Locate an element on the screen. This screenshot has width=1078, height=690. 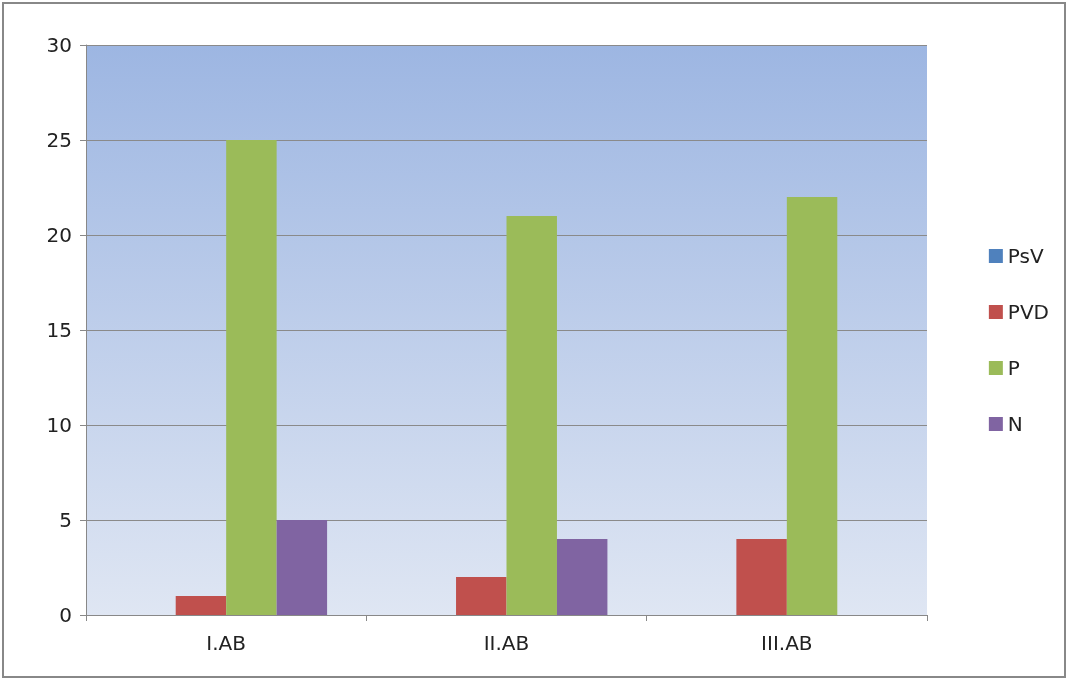
x-tick-label: I.AB is located at coordinates (226, 643).